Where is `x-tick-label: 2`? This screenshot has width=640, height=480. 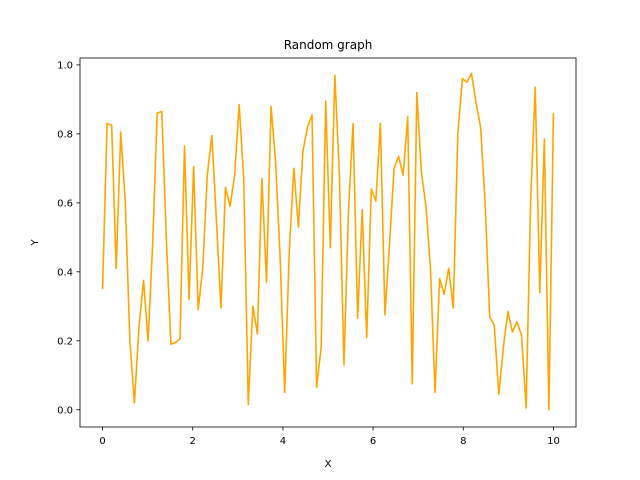
x-tick-label: 2 is located at coordinates (193, 441).